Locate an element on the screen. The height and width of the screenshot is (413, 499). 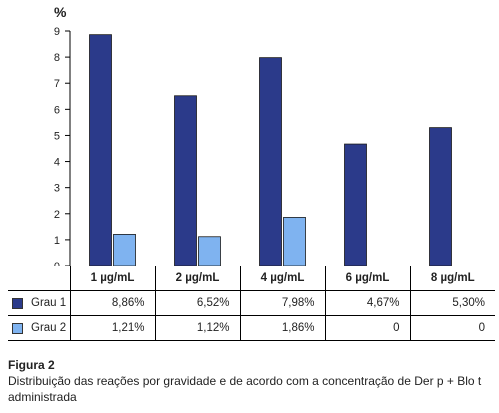
y-tick-label: 4 is located at coordinates (57, 163).